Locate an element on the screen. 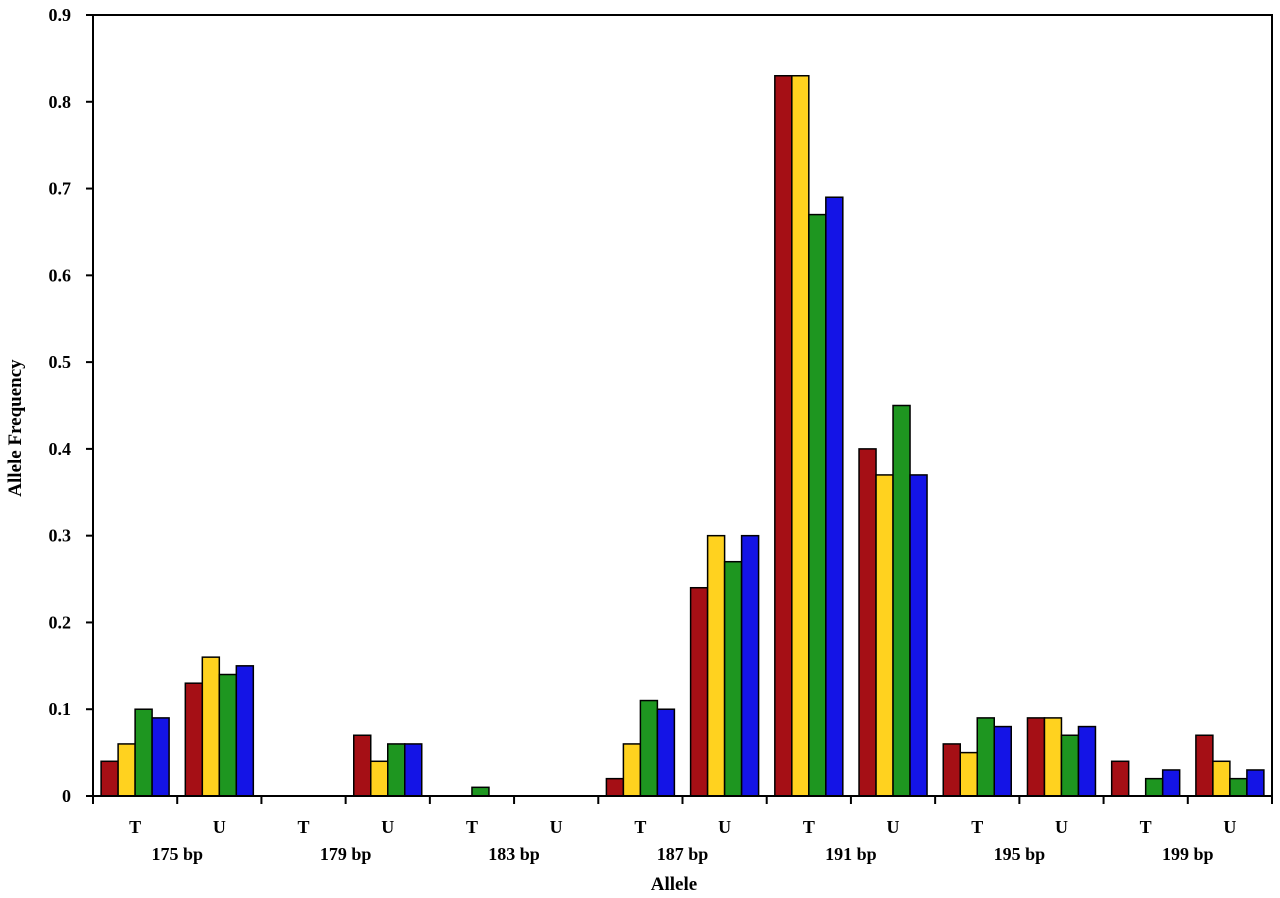 This screenshot has height=898, width=1280. x-group-label: 183 bp is located at coordinates (514, 854).